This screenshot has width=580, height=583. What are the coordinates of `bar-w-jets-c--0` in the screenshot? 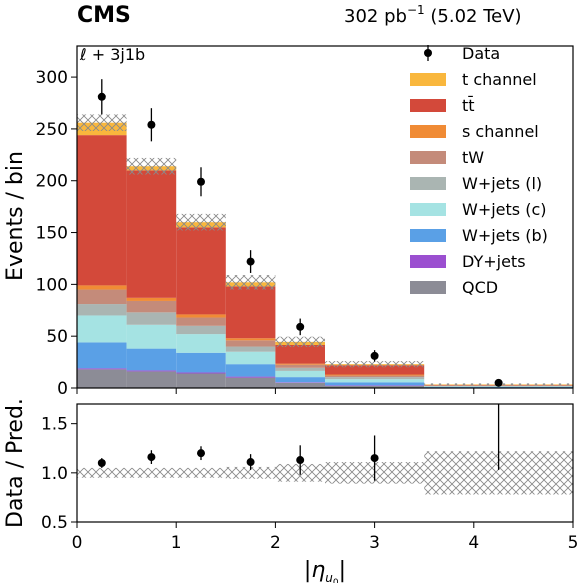 It's located at (102, 329).